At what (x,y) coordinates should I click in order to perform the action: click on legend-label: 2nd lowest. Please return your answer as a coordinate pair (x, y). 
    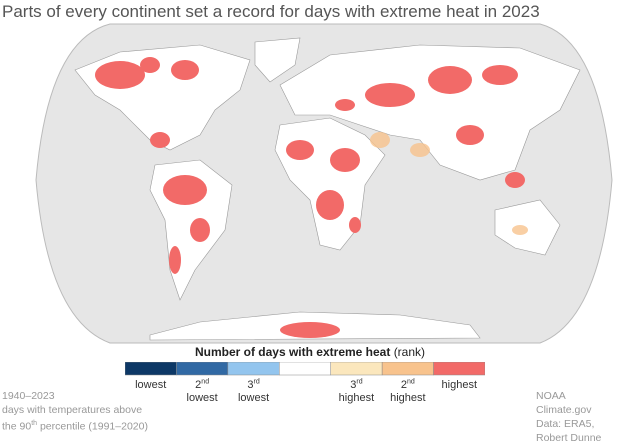
    Looking at the image, I should click on (202, 391).